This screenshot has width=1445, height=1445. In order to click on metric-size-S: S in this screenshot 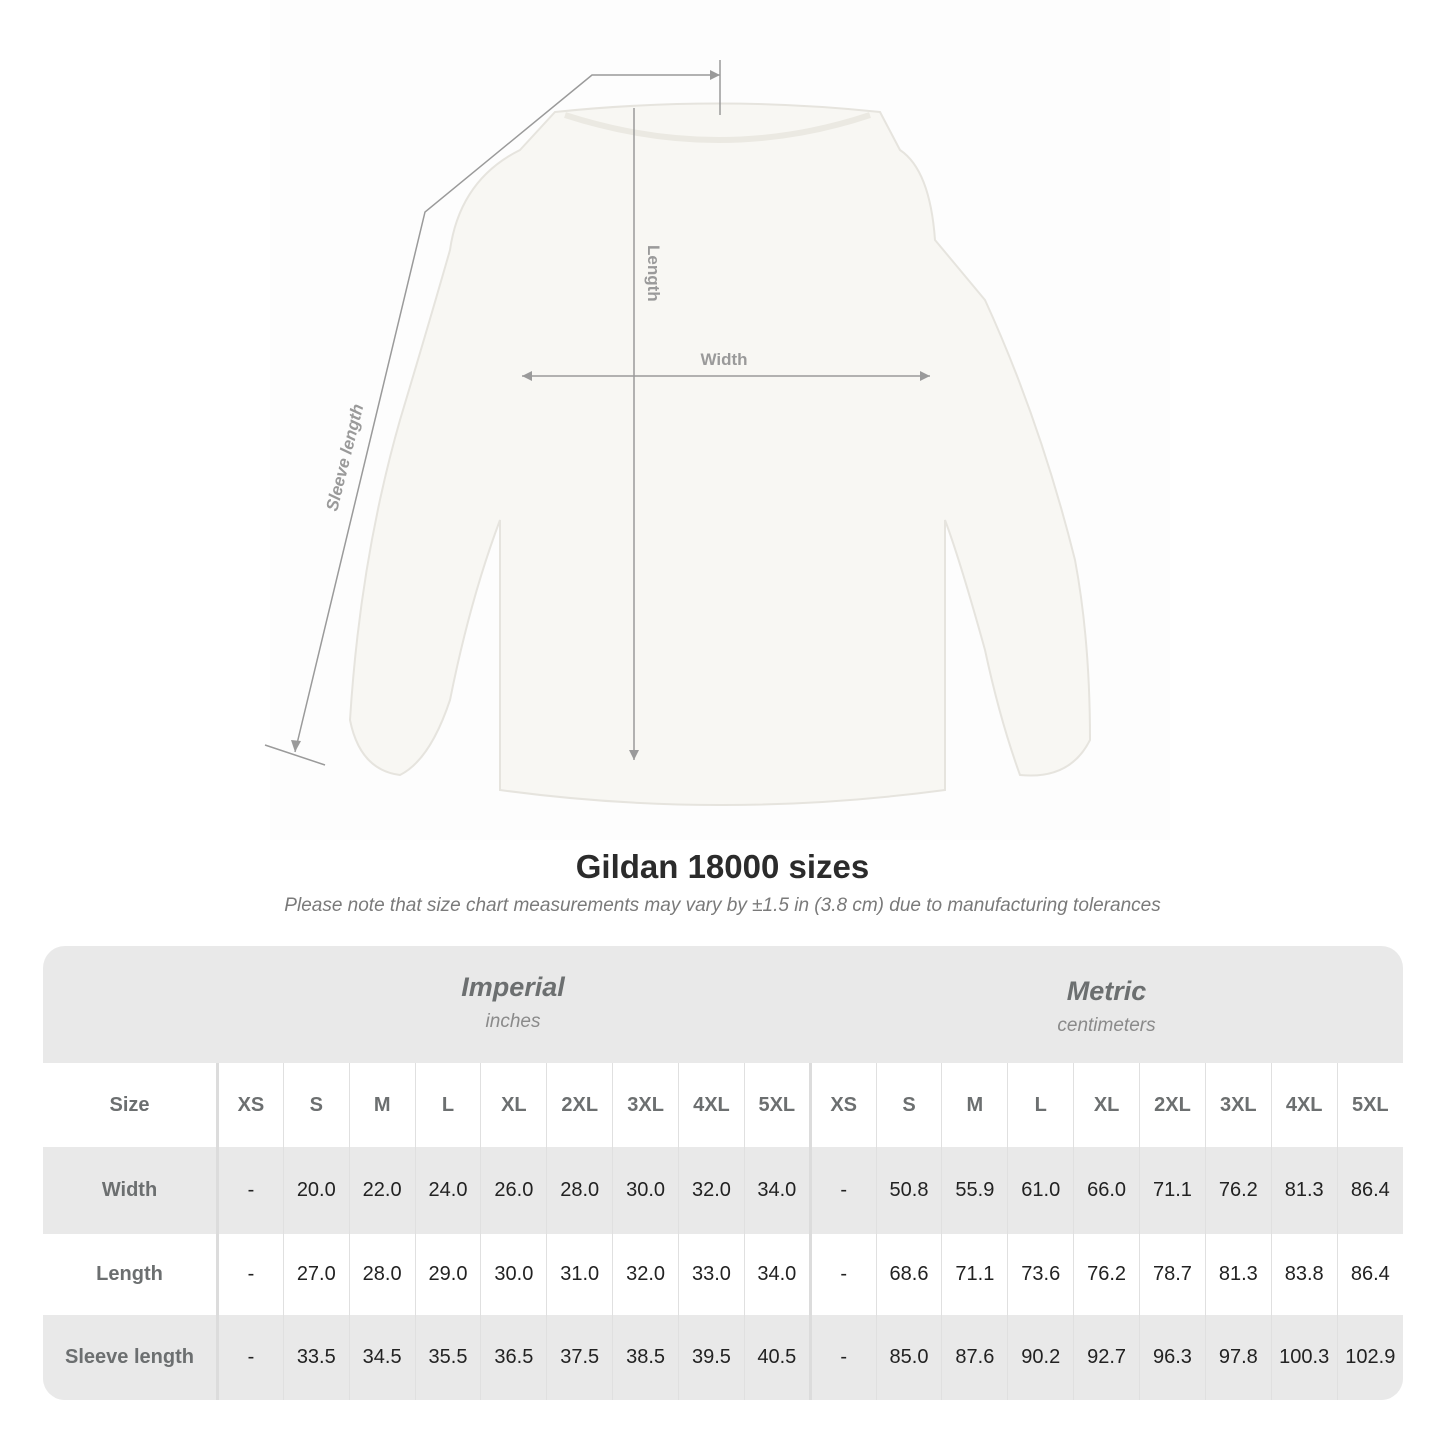, I will do `click(908, 1105)`.